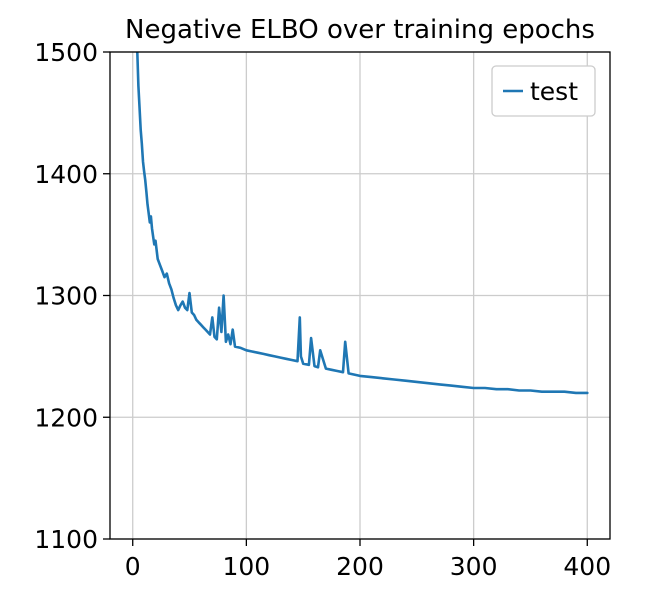 This screenshot has width=657, height=604. I want to click on y-tick-label: 1100, so click(66, 539).